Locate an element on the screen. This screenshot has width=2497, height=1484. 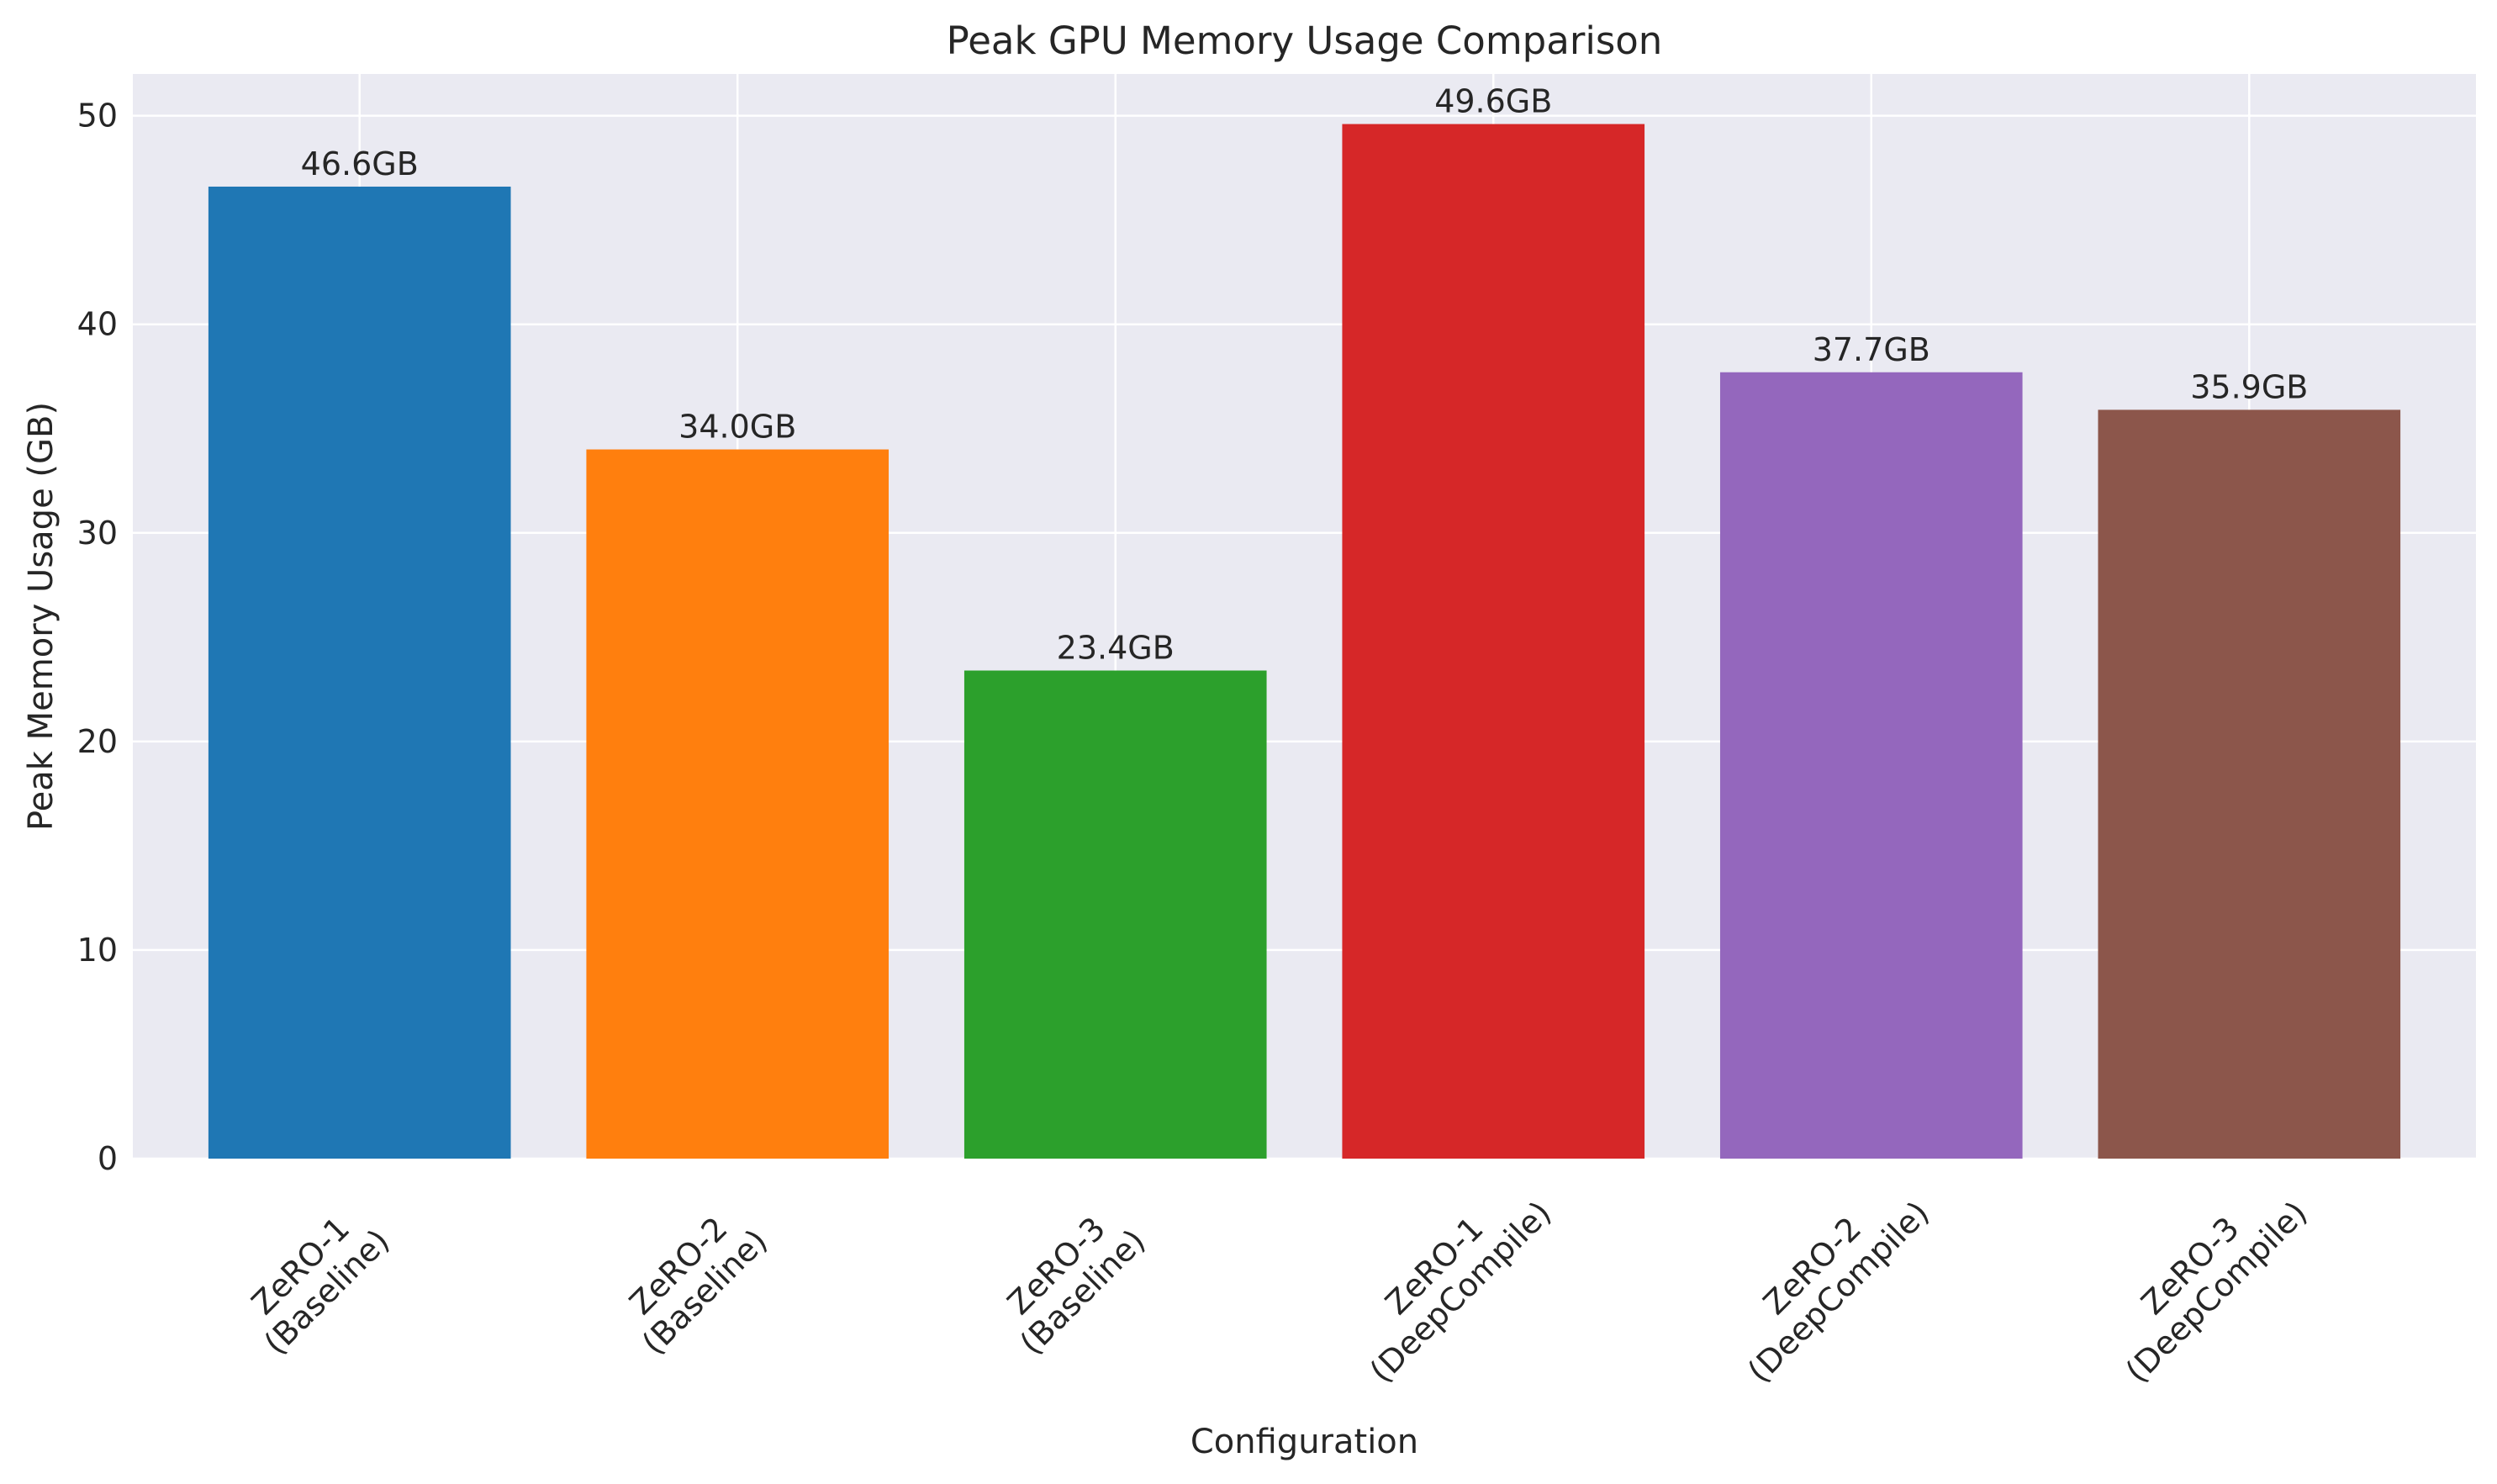
x-tick-label-group: ZeRO-1(Baseline) is located at coordinates (313, 1279).